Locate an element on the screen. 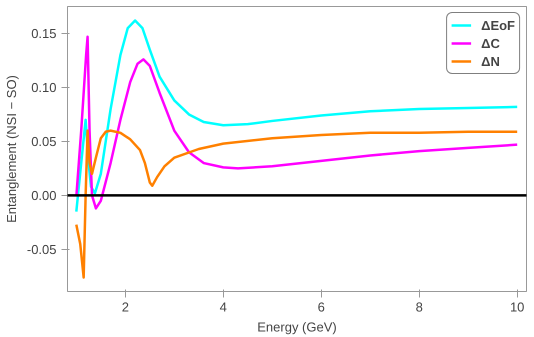 The width and height of the screenshot is (534, 337). legend-label: ΔN is located at coordinates (491, 61).